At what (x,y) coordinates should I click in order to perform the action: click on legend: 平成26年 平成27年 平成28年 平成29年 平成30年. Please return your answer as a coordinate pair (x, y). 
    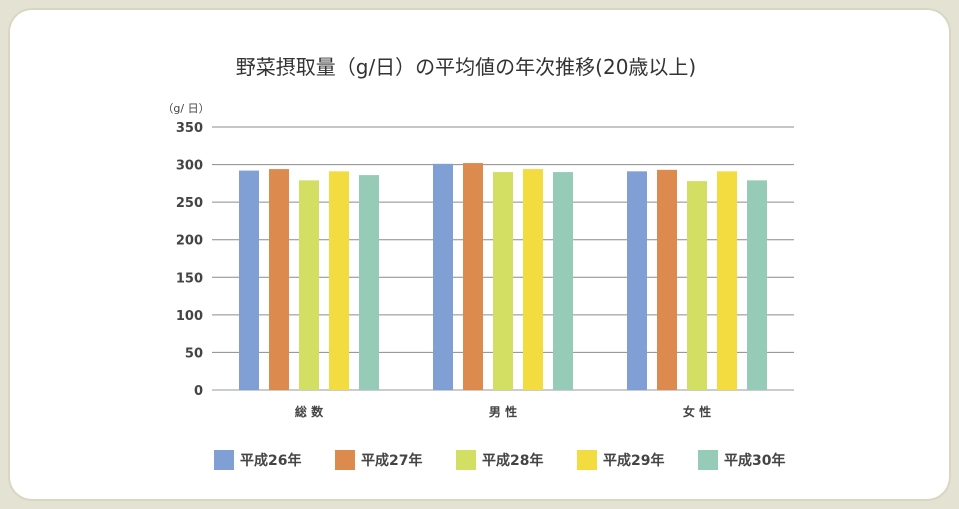
    Looking at the image, I should click on (499, 460).